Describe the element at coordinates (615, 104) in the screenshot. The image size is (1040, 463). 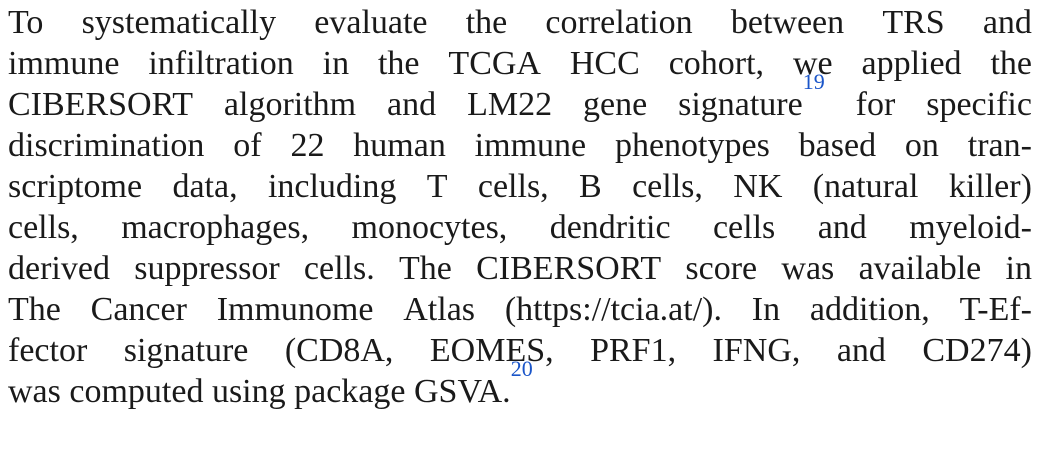
I see `word: gene` at that location.